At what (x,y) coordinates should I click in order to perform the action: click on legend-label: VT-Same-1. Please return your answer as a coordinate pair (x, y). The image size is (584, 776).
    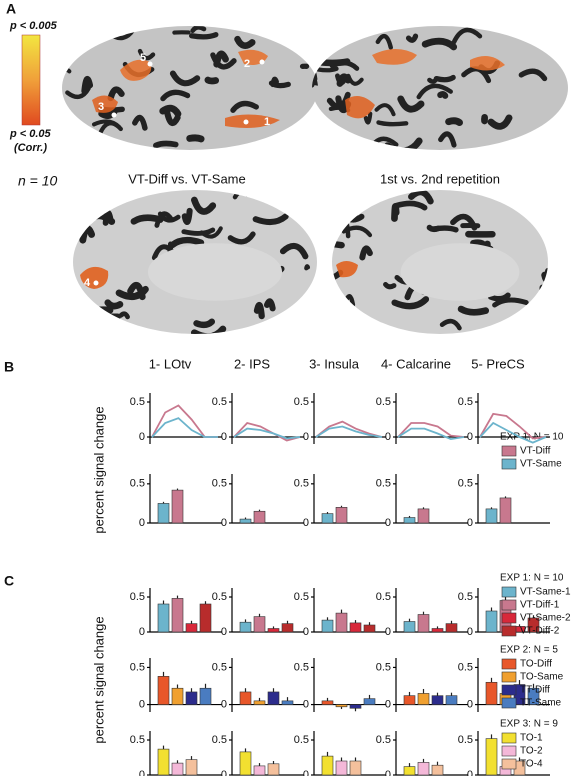
    Looking at the image, I should click on (545, 592).